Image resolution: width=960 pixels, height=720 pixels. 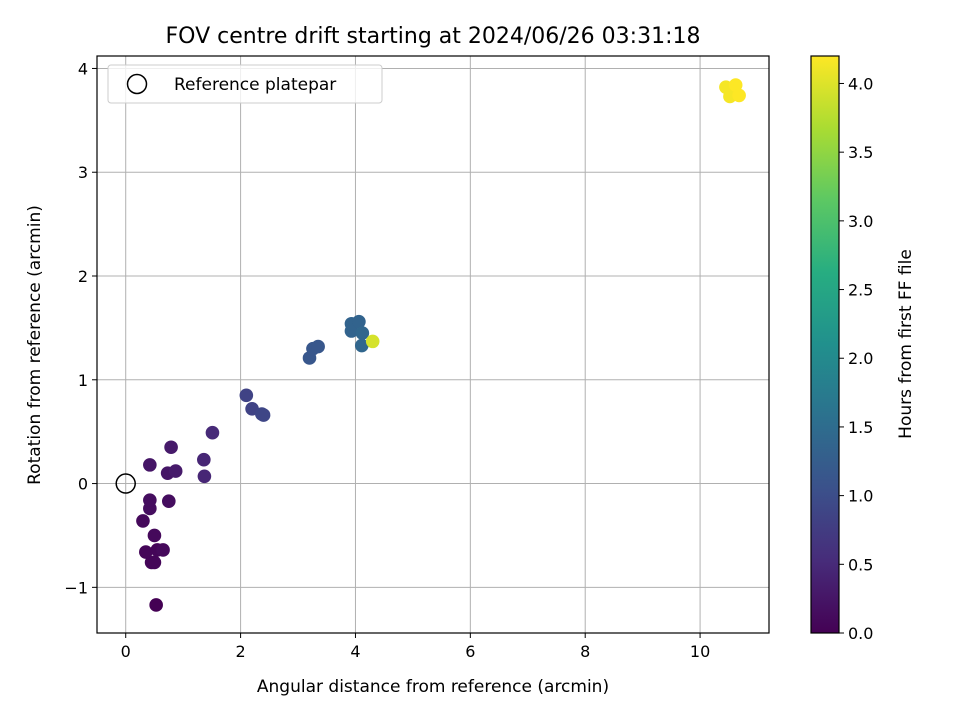 What do you see at coordinates (841, 349) in the screenshot?
I see `colorbar: 0.0 0.5 1.0 1.5 2.0 2.5 3.0 3.5 4.0` at bounding box center [841, 349].